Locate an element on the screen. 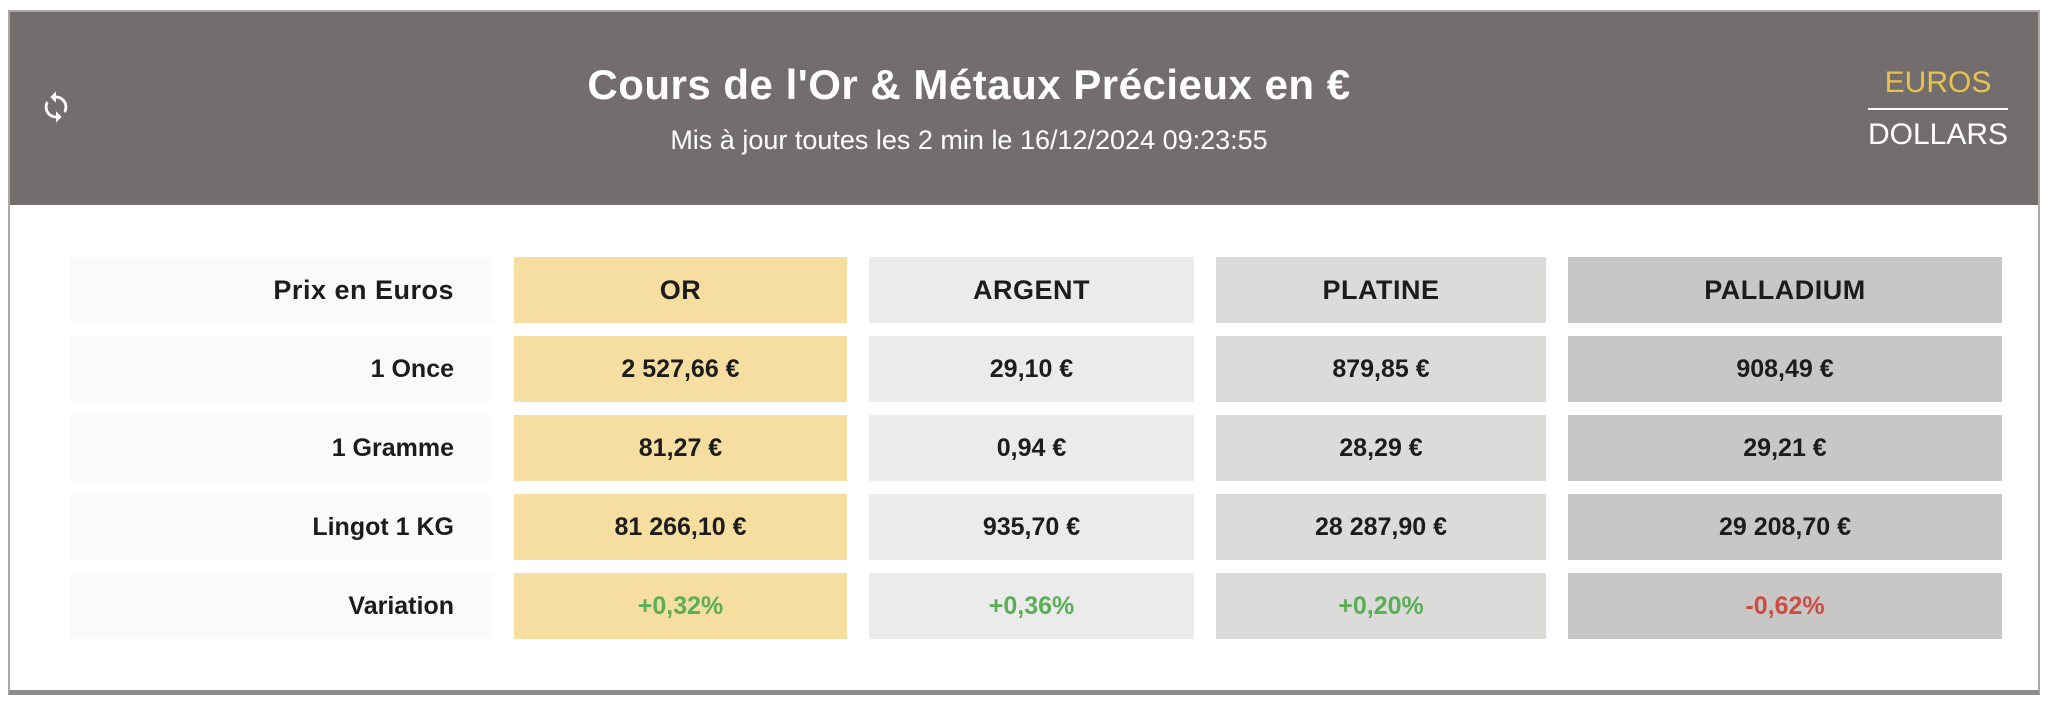  price-palladium-lingot: 29 208,70 € is located at coordinates (1785, 527).